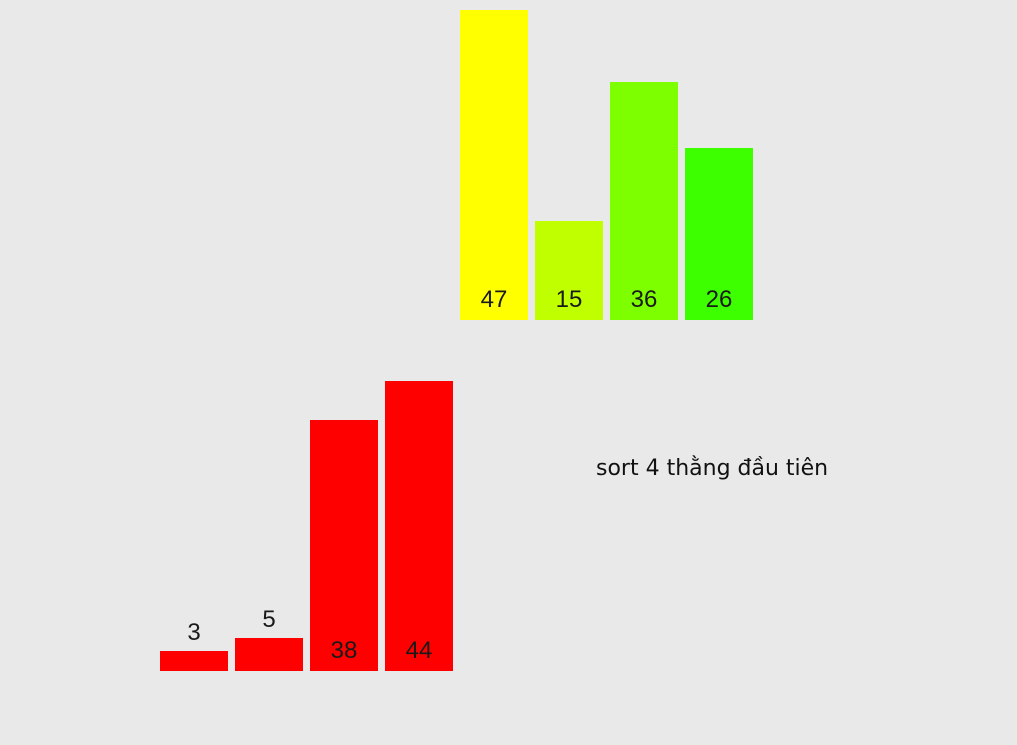 This screenshot has width=1017, height=745. Describe the element at coordinates (344, 650) in the screenshot. I see `sorted-bar-label-3: 38` at that location.